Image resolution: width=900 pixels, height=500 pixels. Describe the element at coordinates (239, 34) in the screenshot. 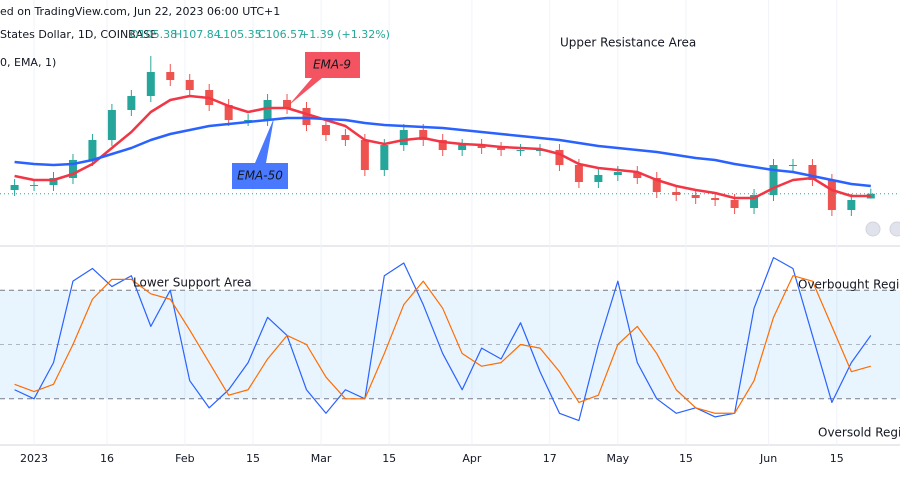

I see `ohlc-low: L105.35` at that location.